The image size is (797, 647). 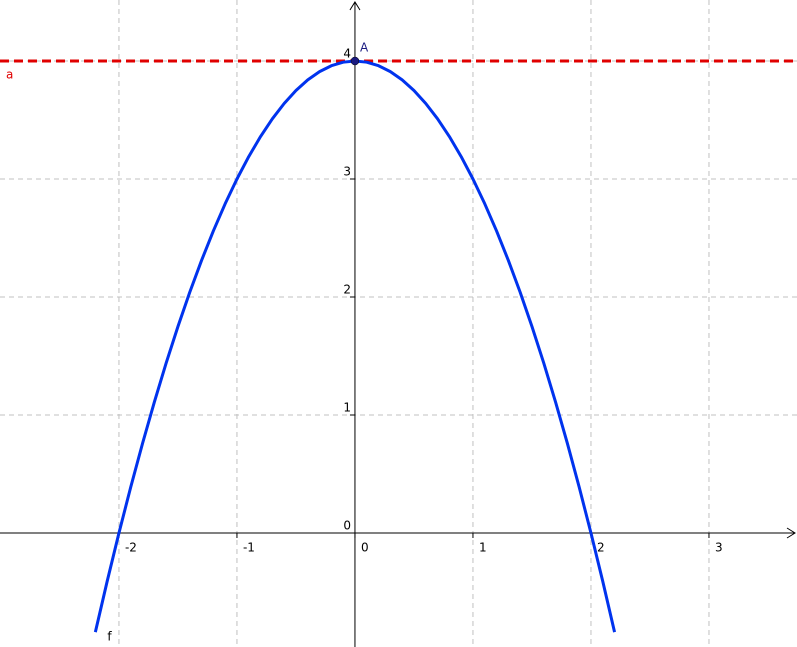 I want to click on x-tick-label: 2, so click(x=601, y=548).